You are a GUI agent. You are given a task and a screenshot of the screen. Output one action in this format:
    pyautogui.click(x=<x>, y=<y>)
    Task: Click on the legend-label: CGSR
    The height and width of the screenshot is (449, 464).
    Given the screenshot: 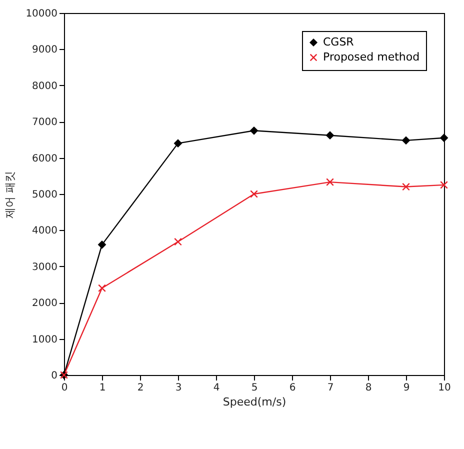 What is the action you would take?
    pyautogui.click(x=338, y=42)
    